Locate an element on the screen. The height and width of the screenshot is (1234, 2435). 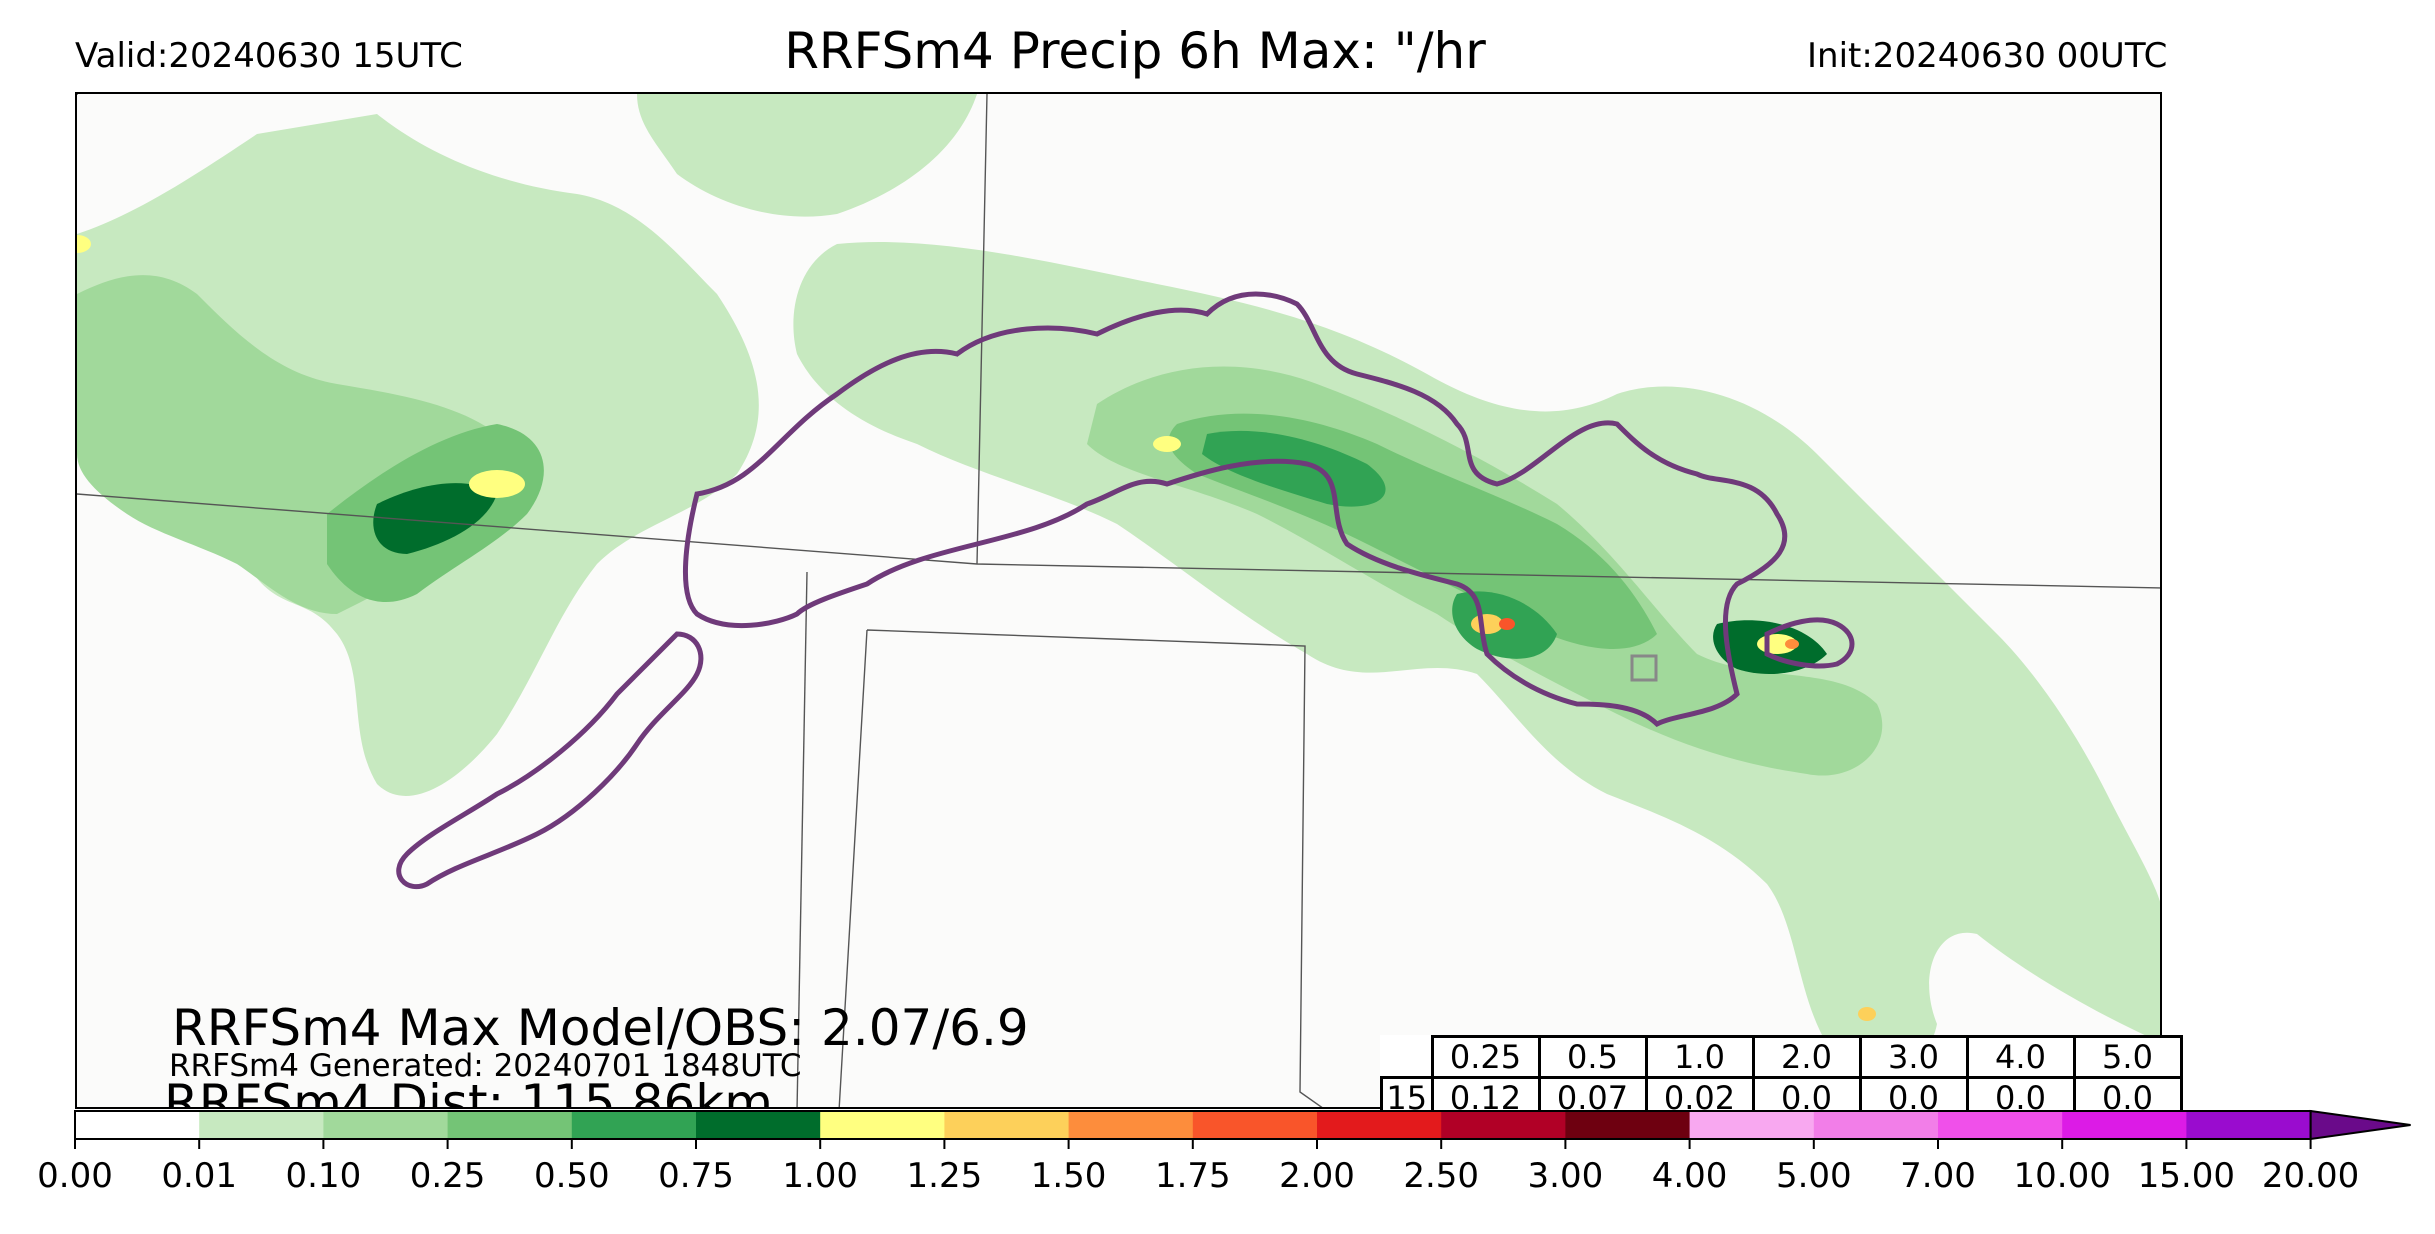
observed-outline-sw is located at coordinates (550, 760).